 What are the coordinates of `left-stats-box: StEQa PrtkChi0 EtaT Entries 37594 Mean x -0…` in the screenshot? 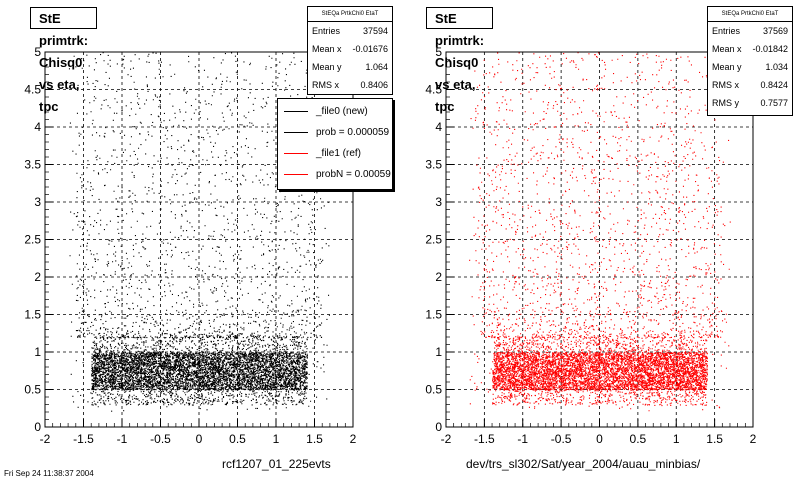 It's located at (350, 50).